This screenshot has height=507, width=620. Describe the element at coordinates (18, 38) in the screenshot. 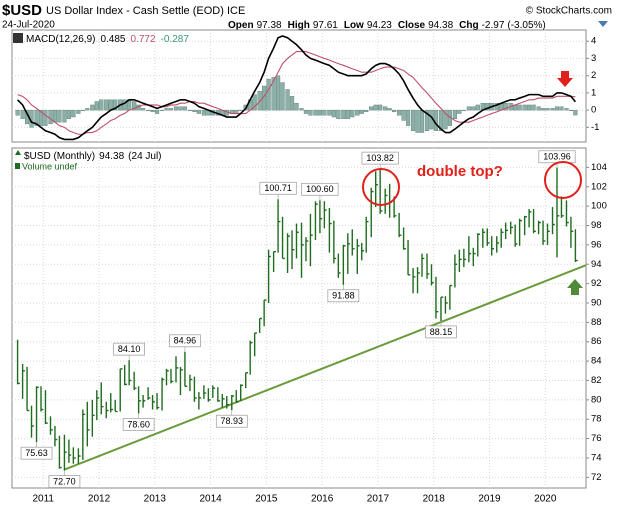

I see `legend-swatch` at that location.